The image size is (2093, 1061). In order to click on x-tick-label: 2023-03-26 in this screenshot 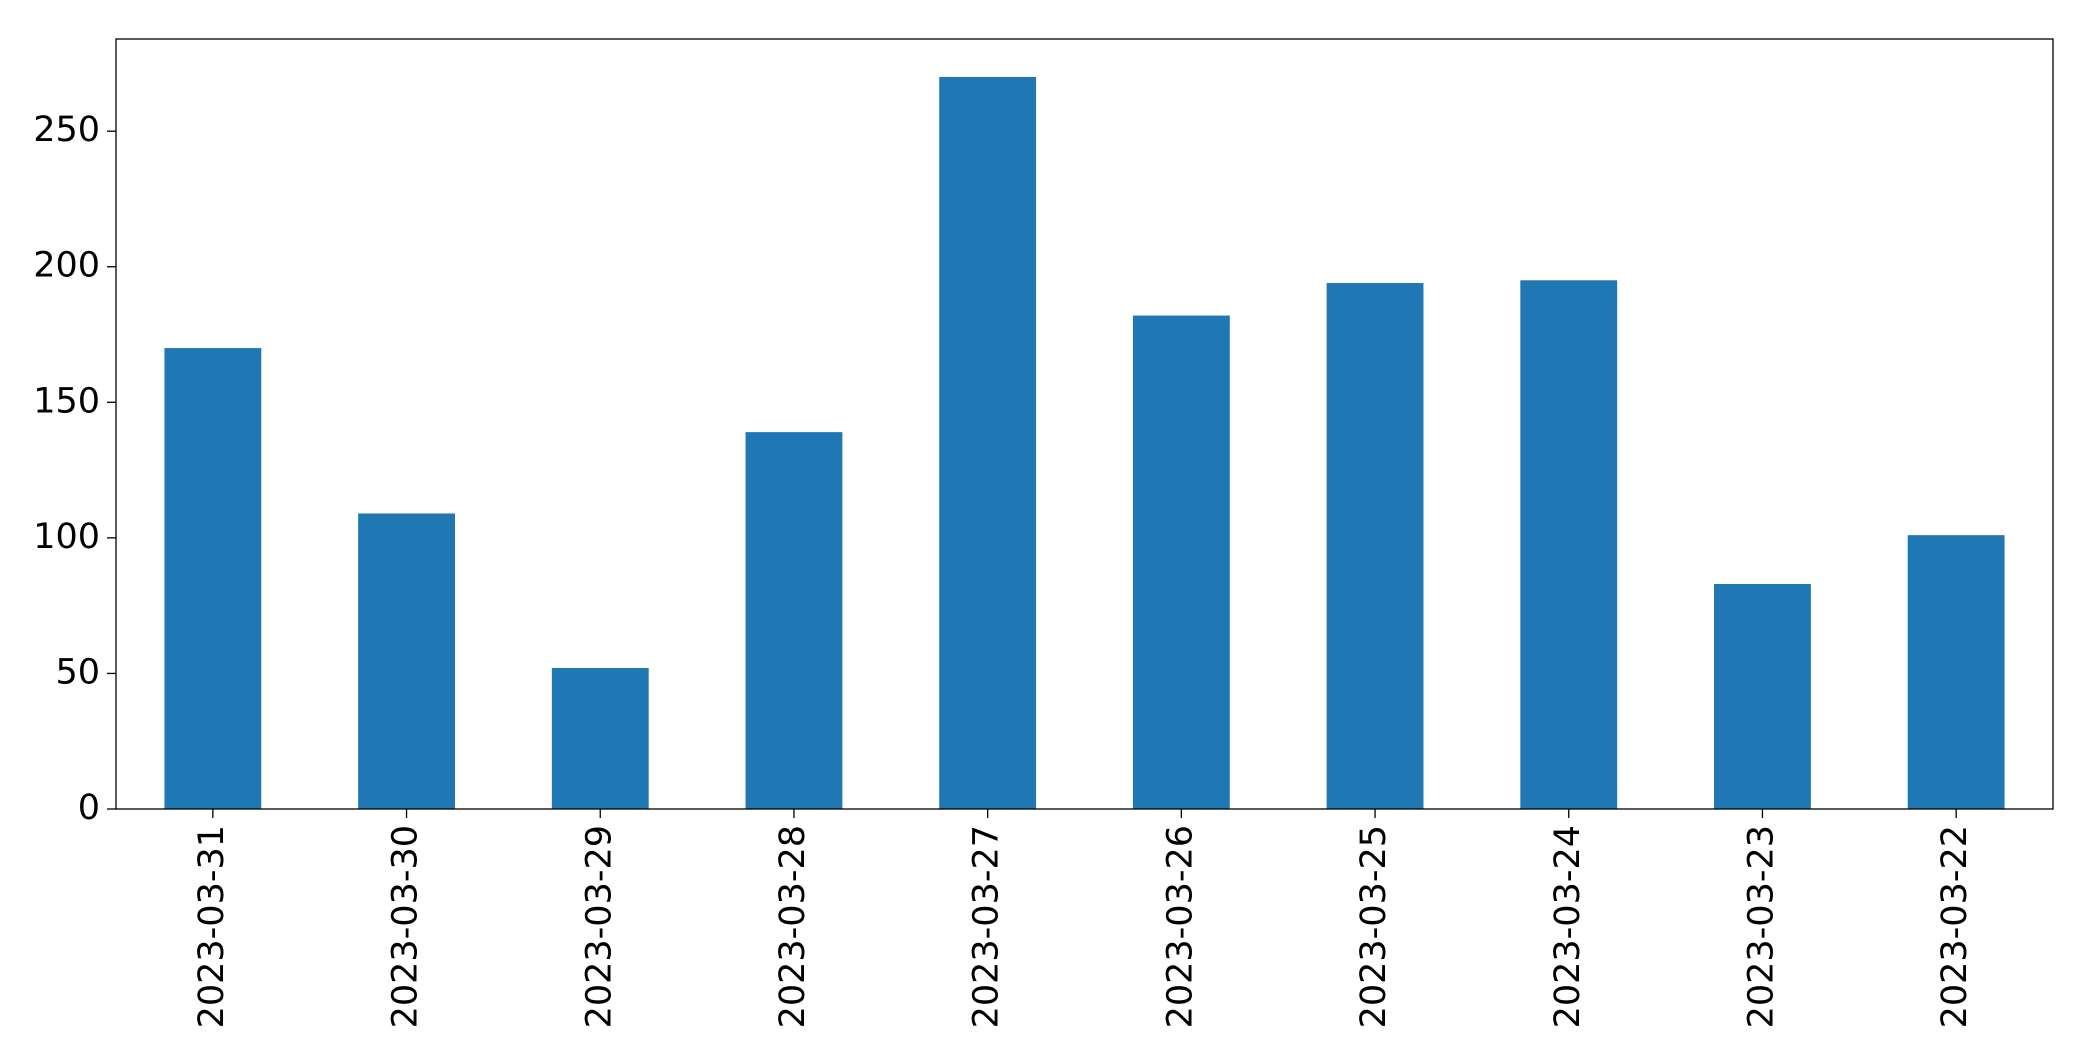, I will do `click(1180, 926)`.